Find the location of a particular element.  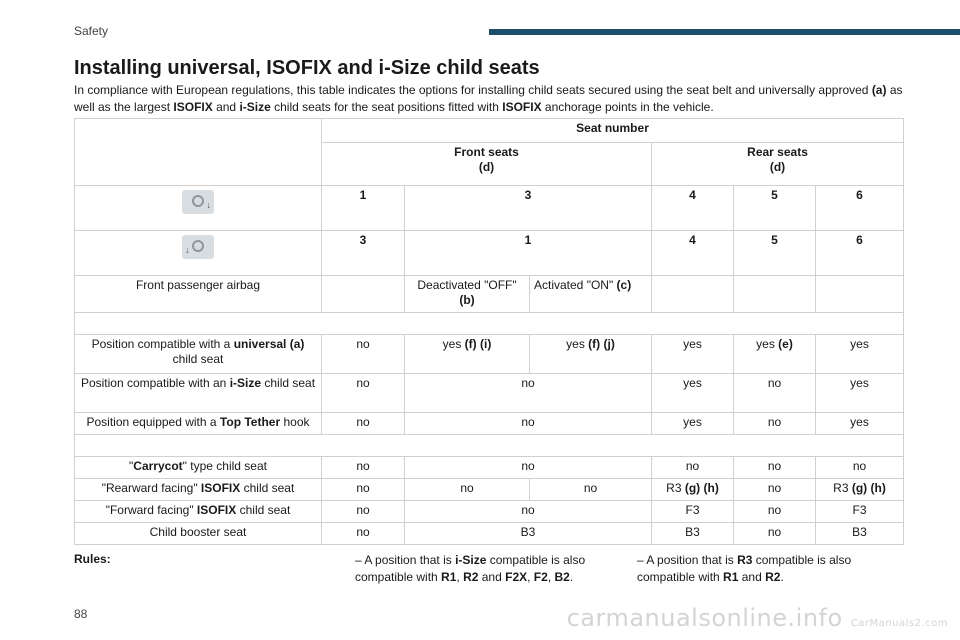

table-row-label: Position equipped with a Top Tether hook is located at coordinates (198, 423).